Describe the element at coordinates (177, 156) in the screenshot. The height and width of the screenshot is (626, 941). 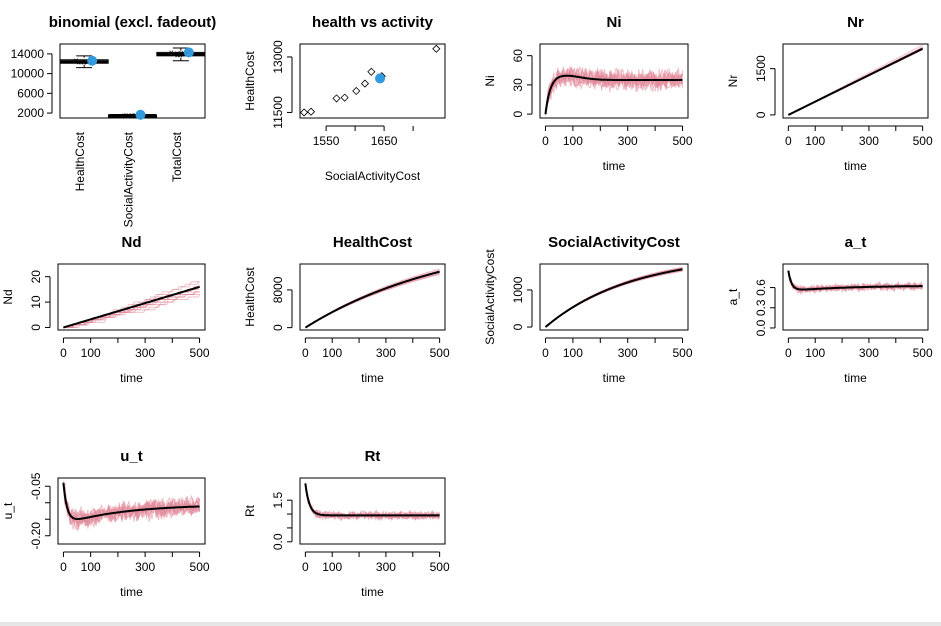
I see `category-label: TotalCost` at that location.